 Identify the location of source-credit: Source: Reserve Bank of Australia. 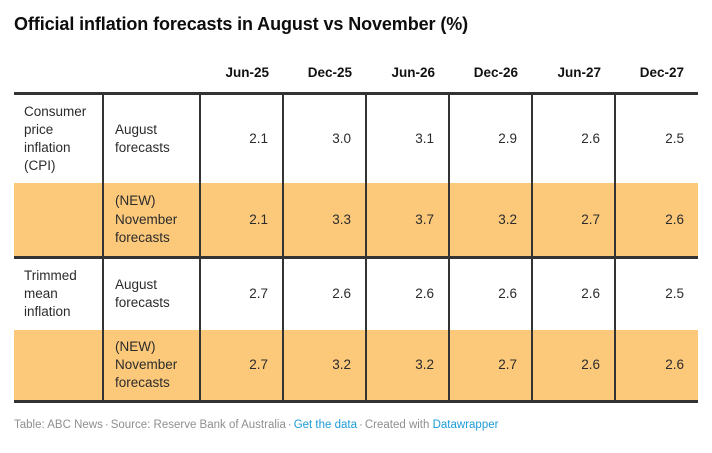
(198, 425).